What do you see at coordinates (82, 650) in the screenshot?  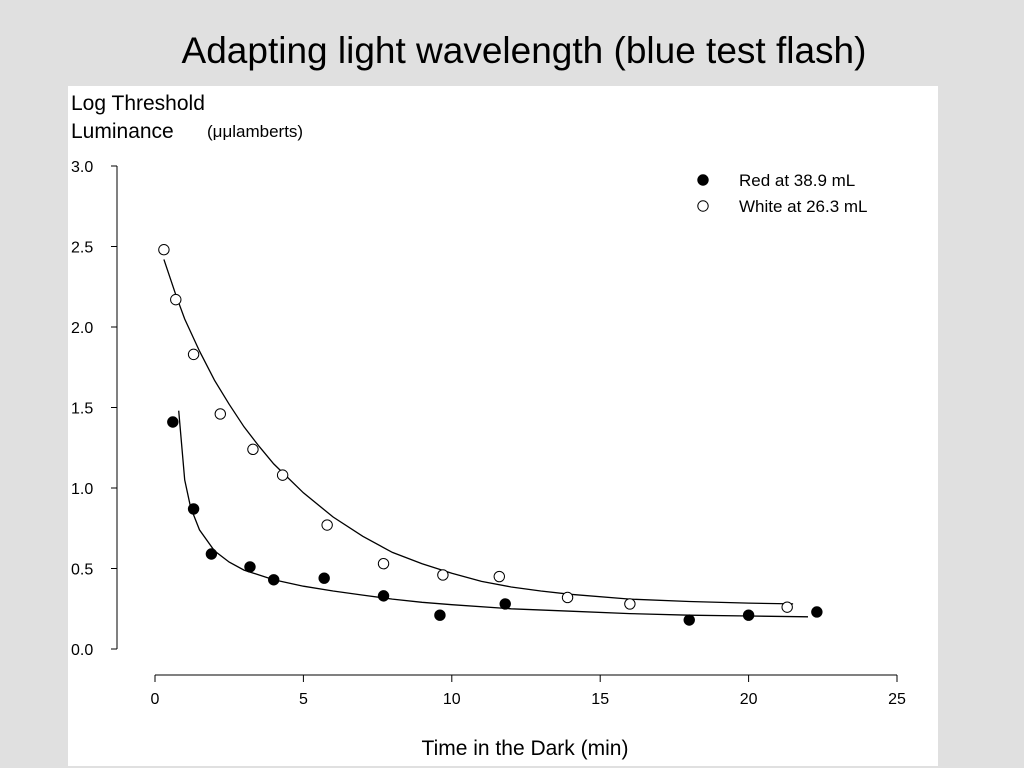 I see `y-tick-label: 0.0` at bounding box center [82, 650].